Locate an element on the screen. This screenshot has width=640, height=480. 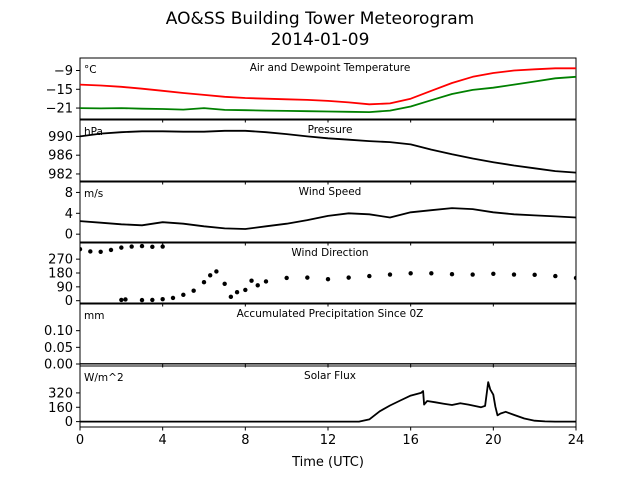
x-tick-label: 8 is located at coordinates (245, 440).